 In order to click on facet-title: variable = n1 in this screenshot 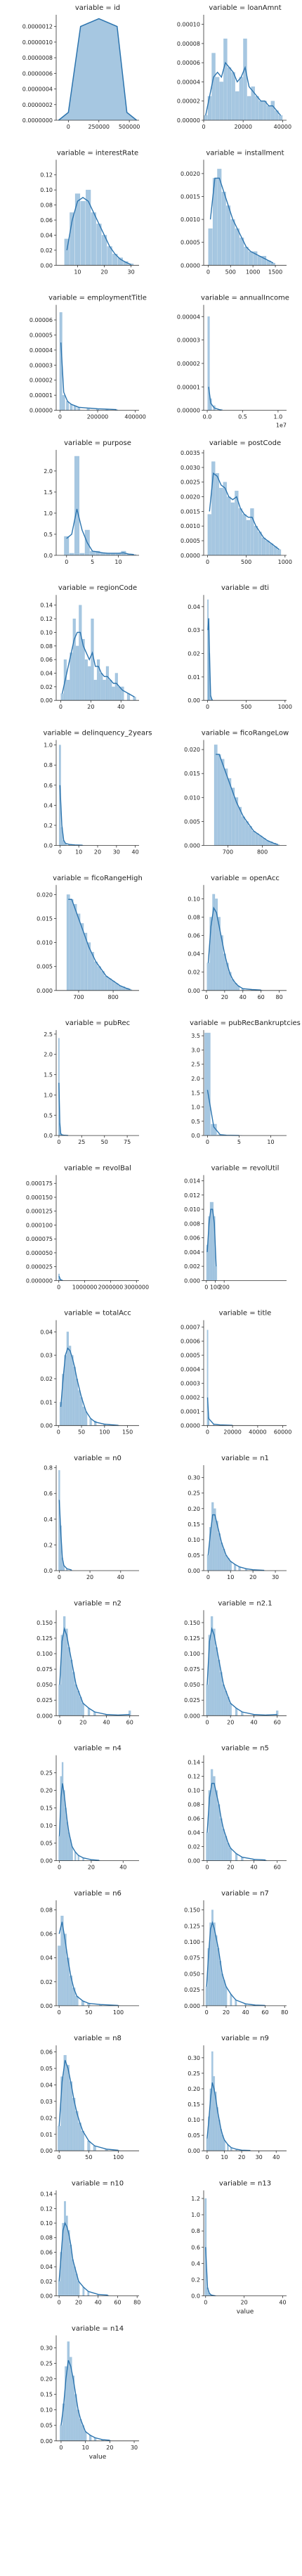, I will do `click(245, 1458)`.